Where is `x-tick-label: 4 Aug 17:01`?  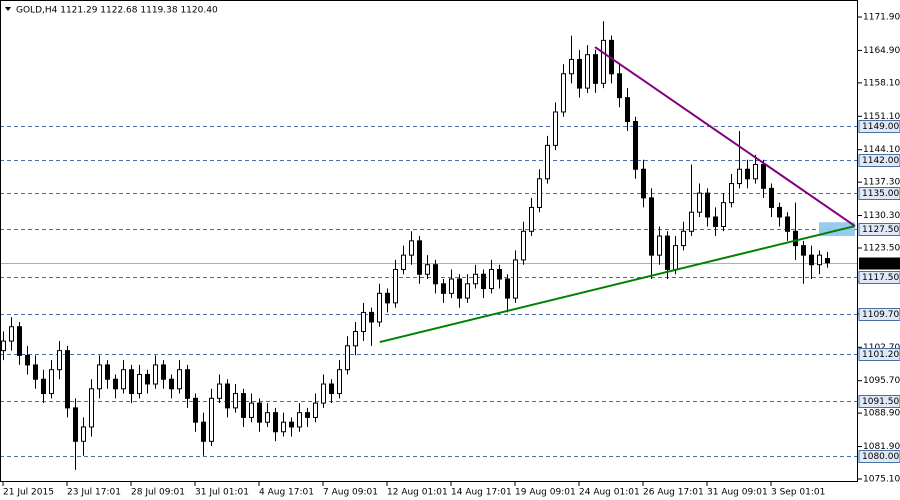 x-tick-label: 4 Aug 17:01 is located at coordinates (286, 493).